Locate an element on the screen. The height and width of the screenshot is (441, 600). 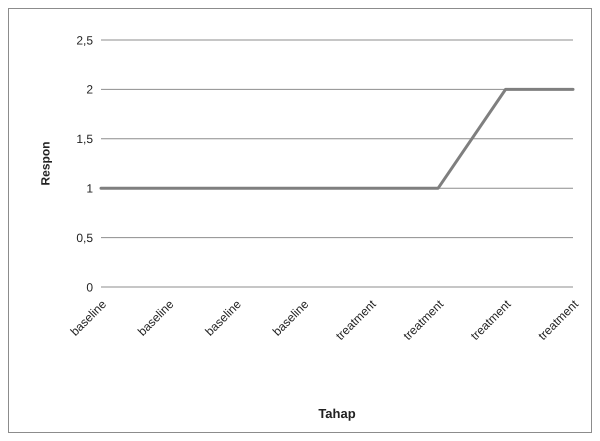
x-axis-title: Tahap is located at coordinates (337, 413).